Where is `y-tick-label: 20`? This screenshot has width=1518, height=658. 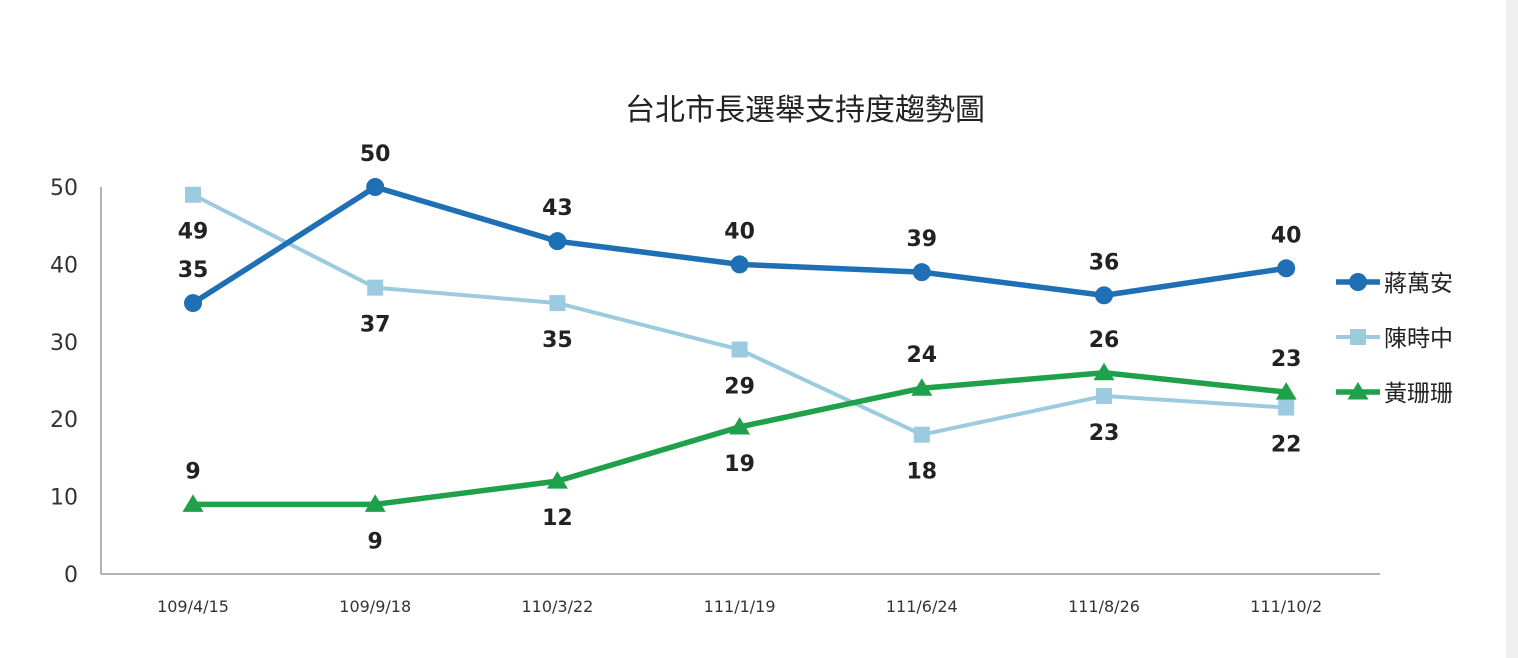
y-tick-label: 20 is located at coordinates (64, 420).